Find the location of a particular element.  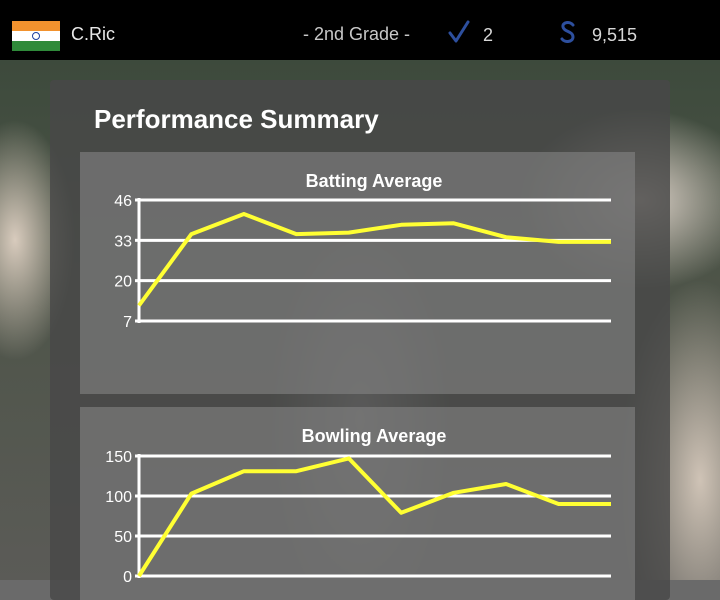

tick-icon is located at coordinates (459, 31).